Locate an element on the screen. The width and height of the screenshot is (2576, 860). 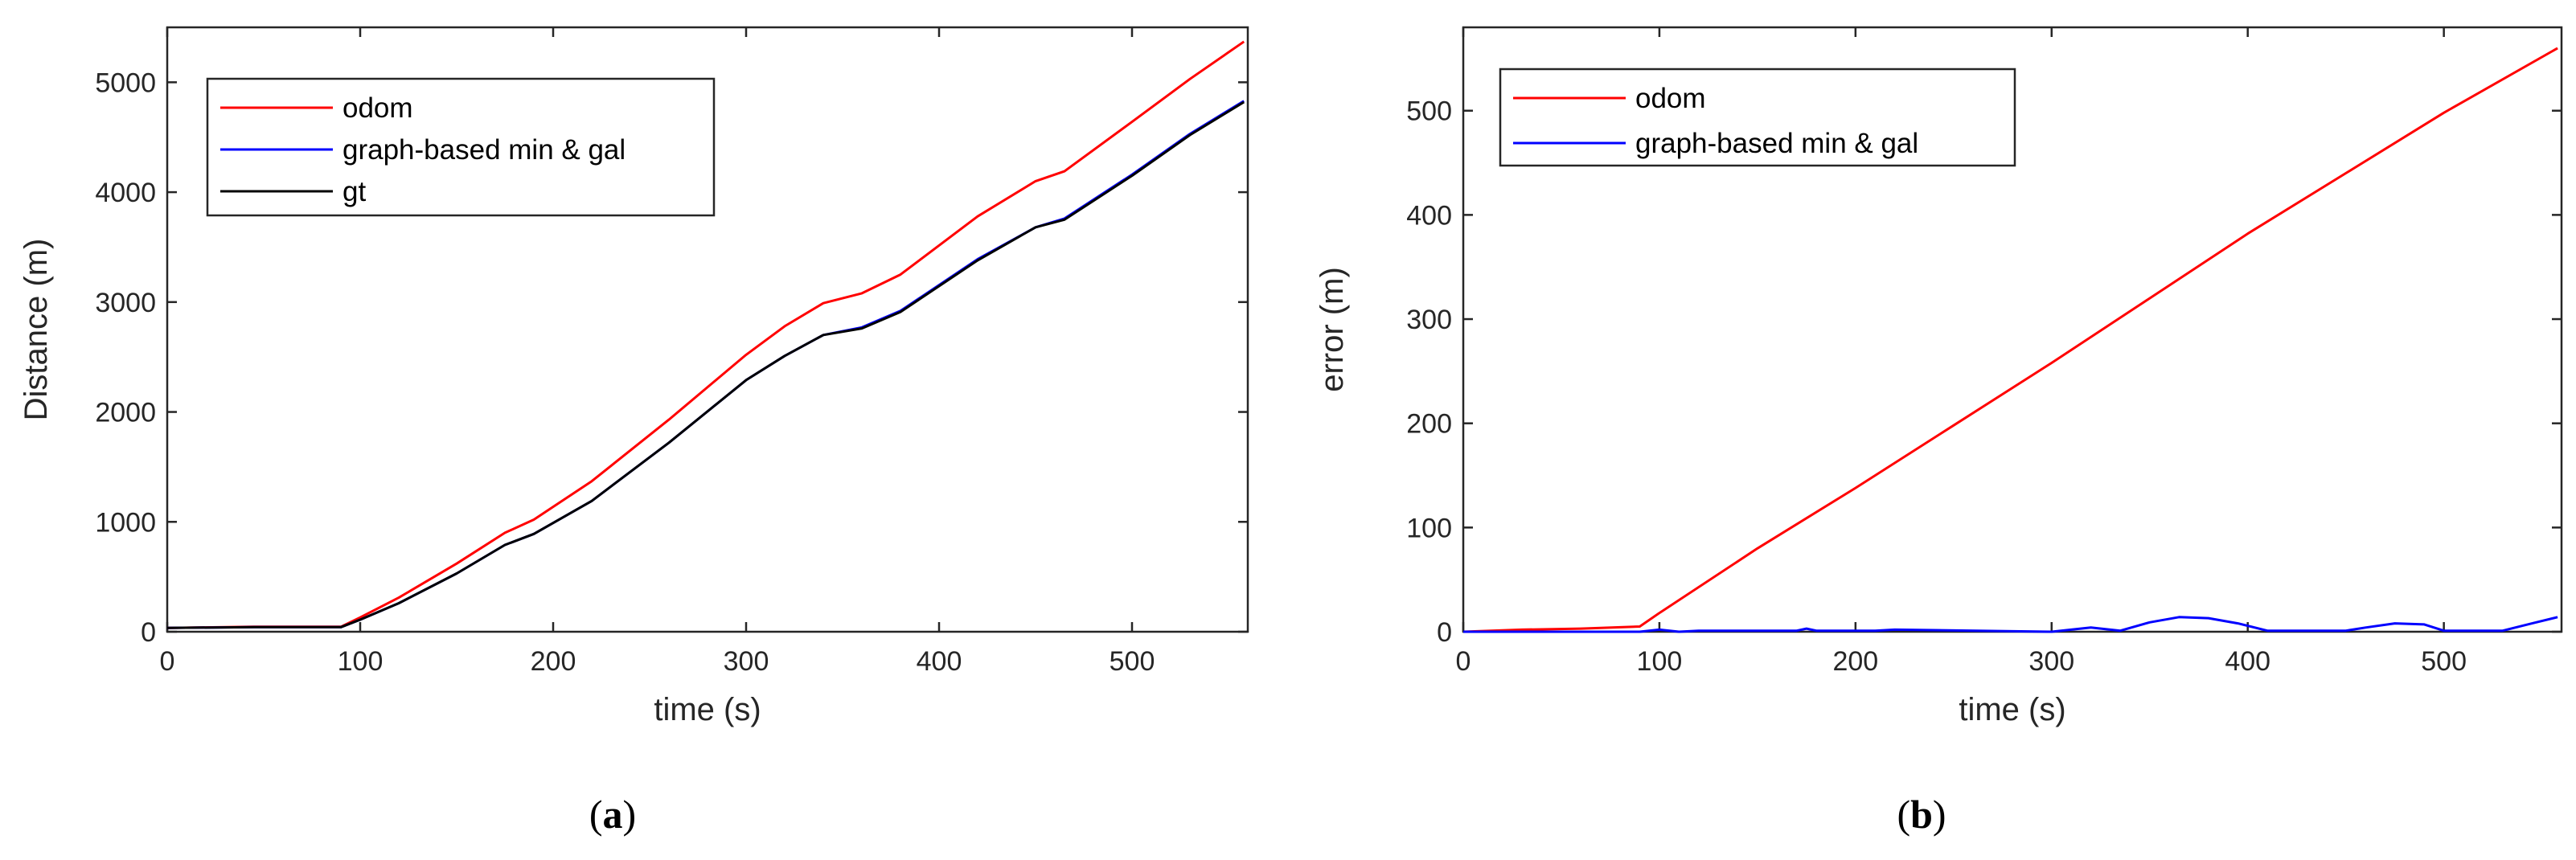
panel-a-y-axis-label: Distance (m) is located at coordinates (36, 330).